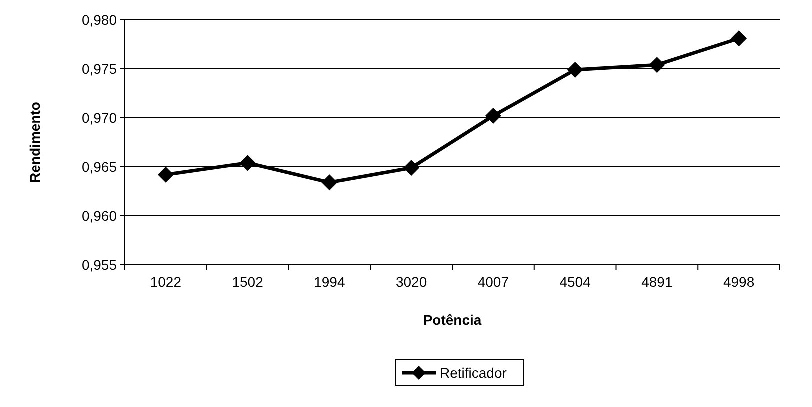 The width and height of the screenshot is (812, 407). Describe the element at coordinates (739, 282) in the screenshot. I see `x-tick-label: 4998` at that location.